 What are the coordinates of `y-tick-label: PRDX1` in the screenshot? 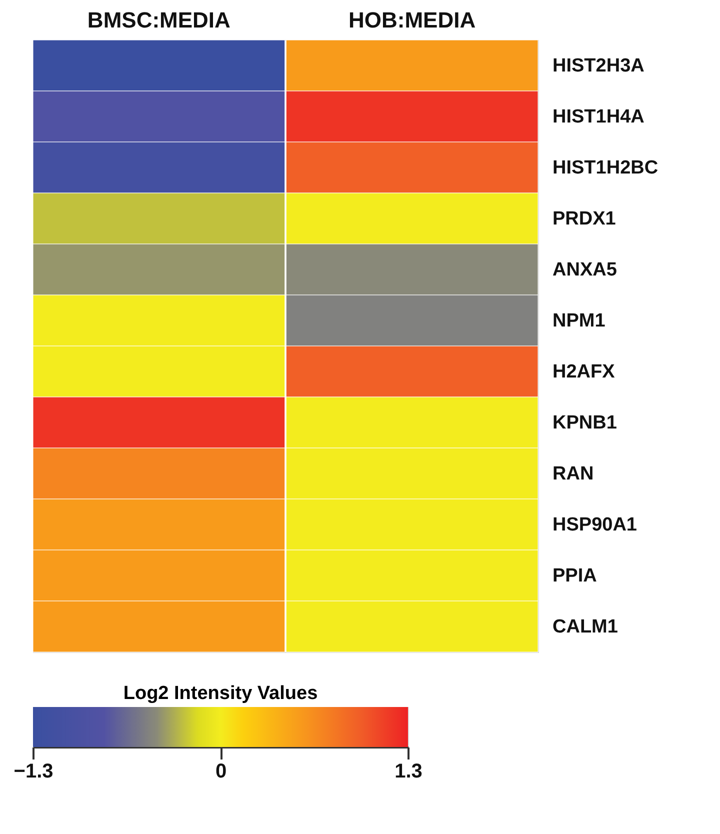 It's located at (584, 219).